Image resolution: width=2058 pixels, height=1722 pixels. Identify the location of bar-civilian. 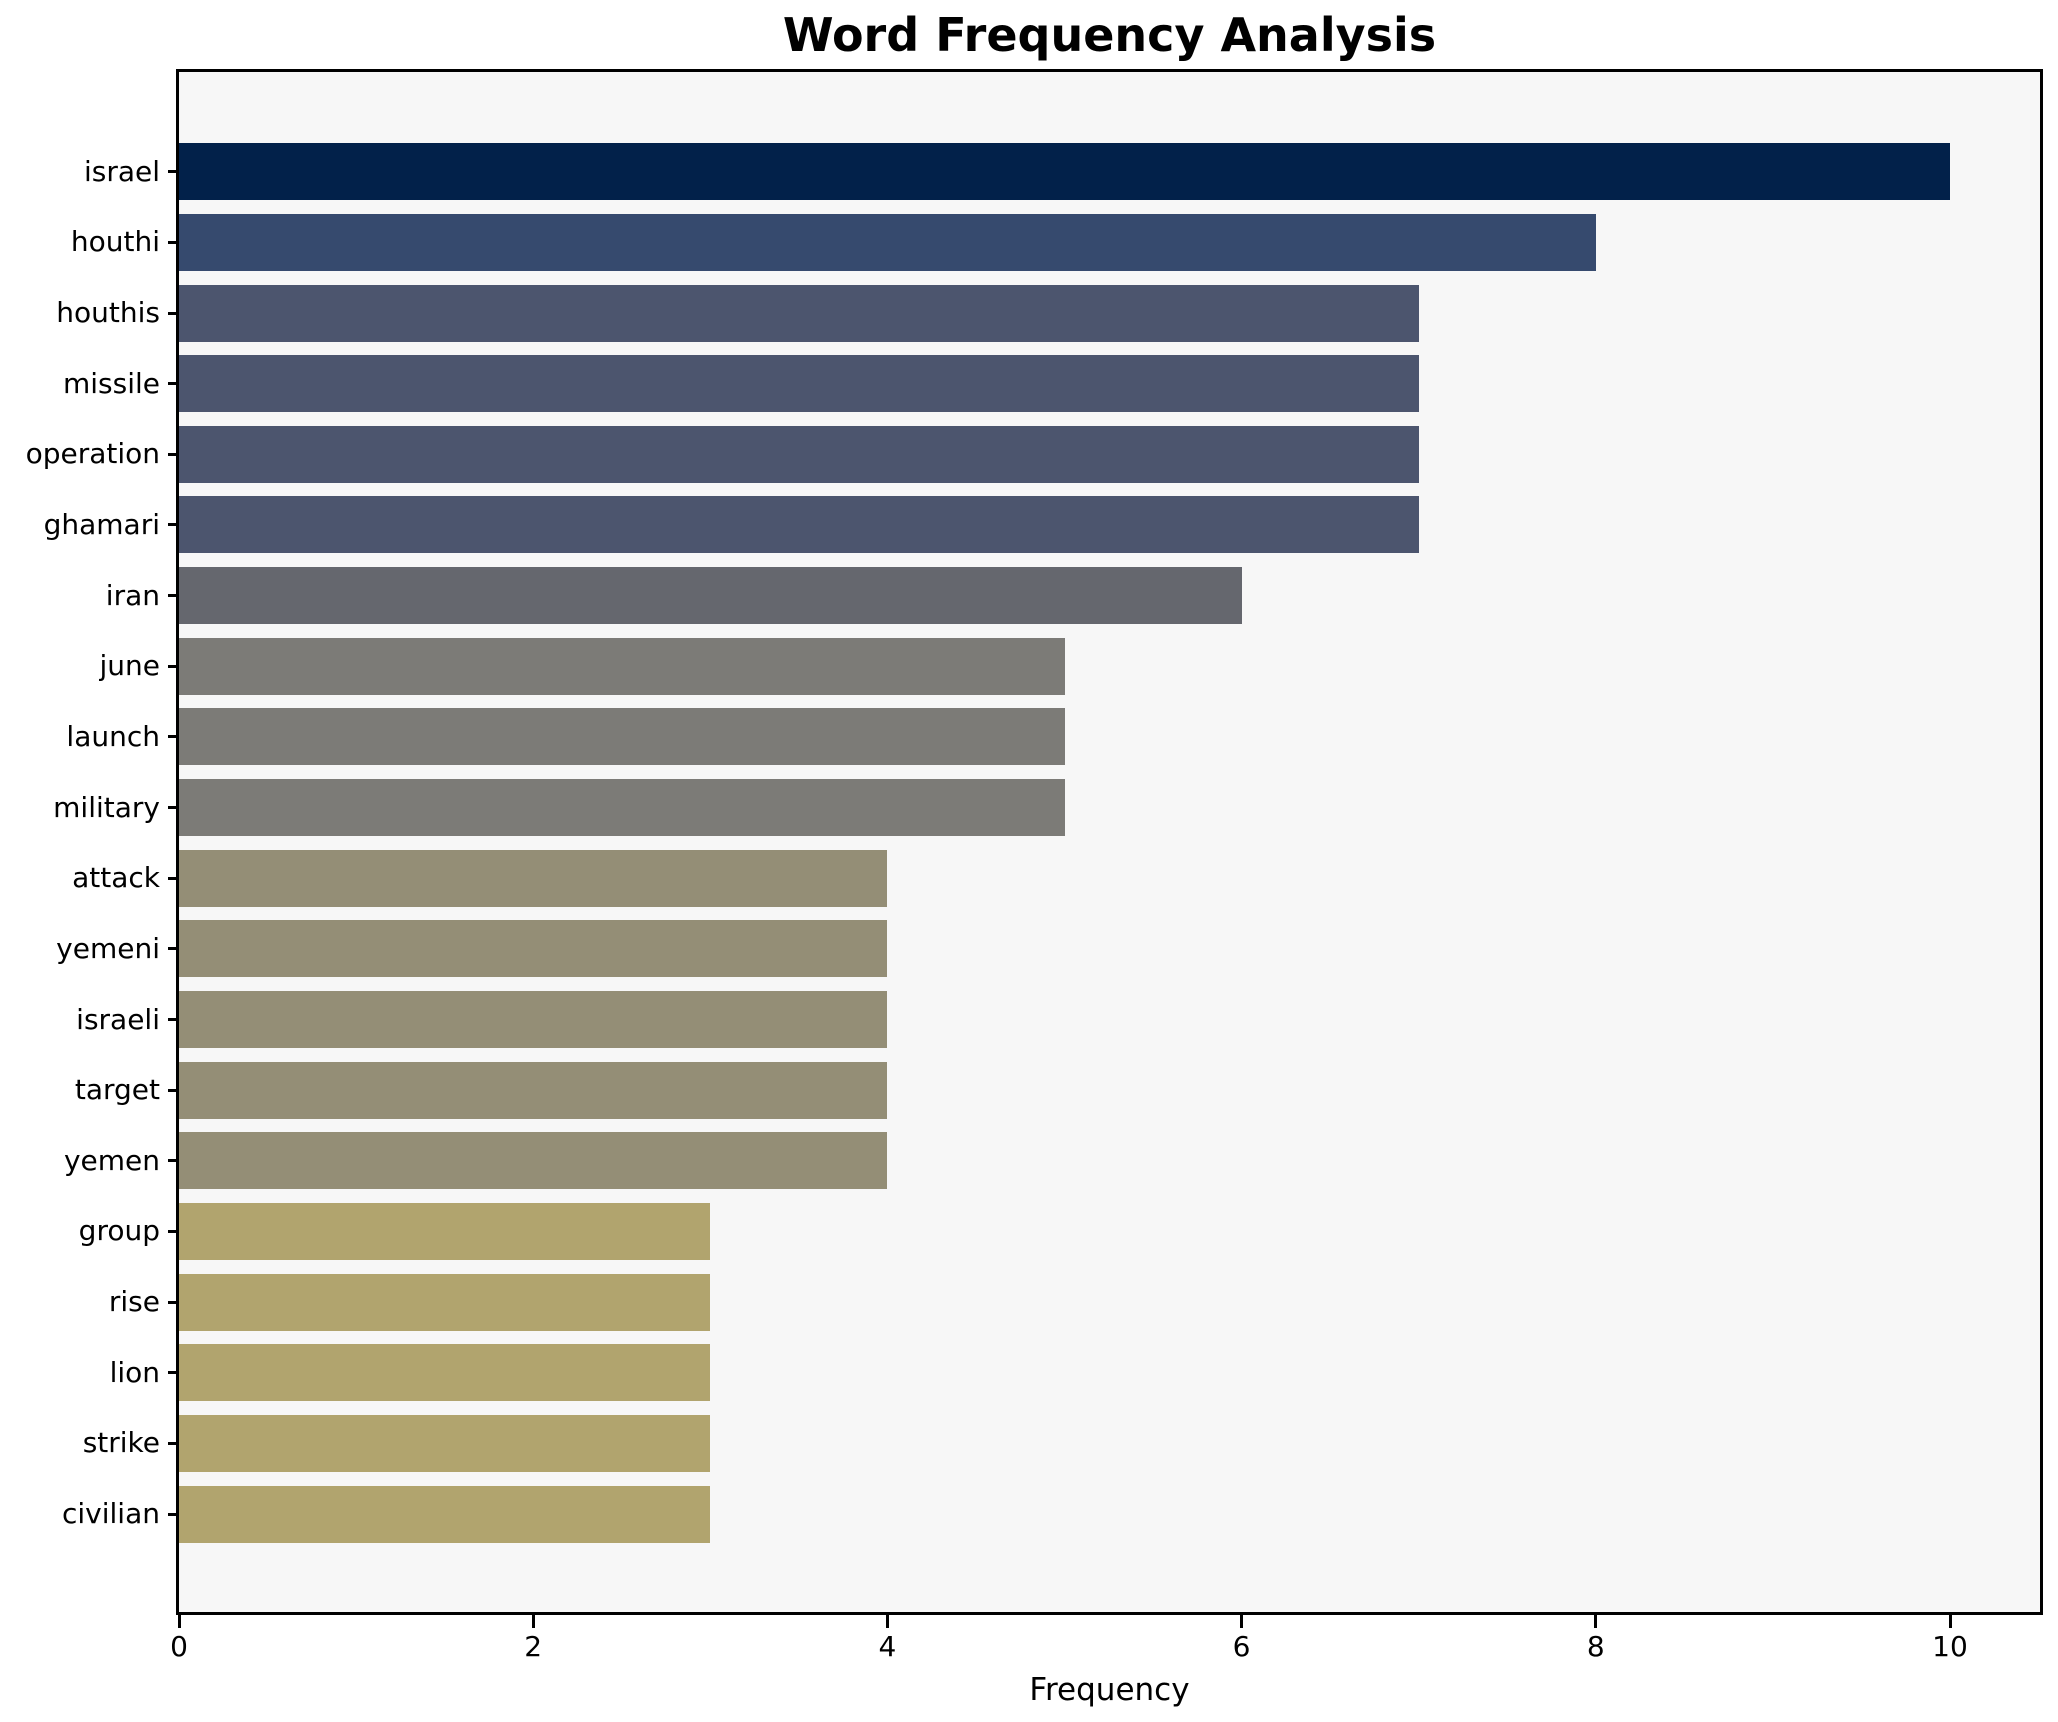
(445, 1514).